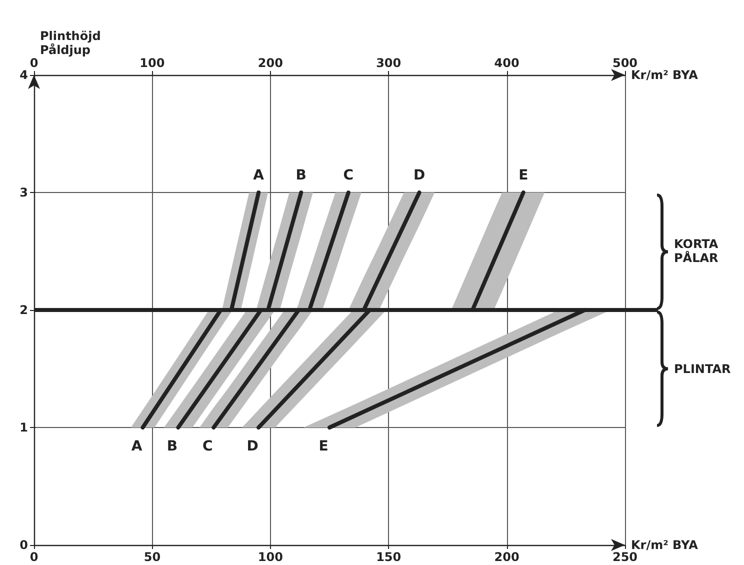 The image size is (744, 565). I want to click on x2-axis-title: Kr/m² BYA, so click(665, 75).